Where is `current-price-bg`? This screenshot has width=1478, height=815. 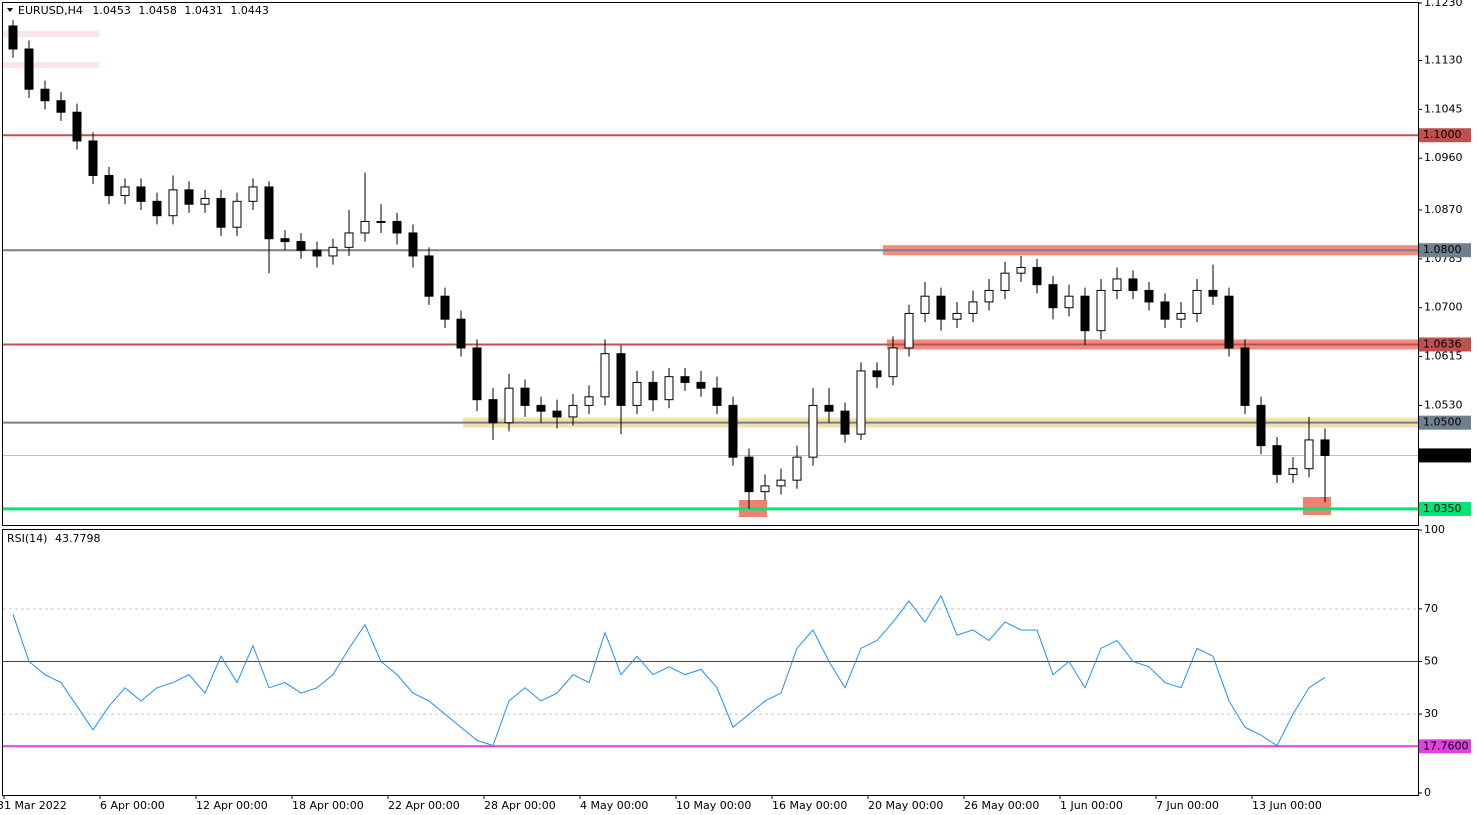
current-price-bg is located at coordinates (1445, 455).